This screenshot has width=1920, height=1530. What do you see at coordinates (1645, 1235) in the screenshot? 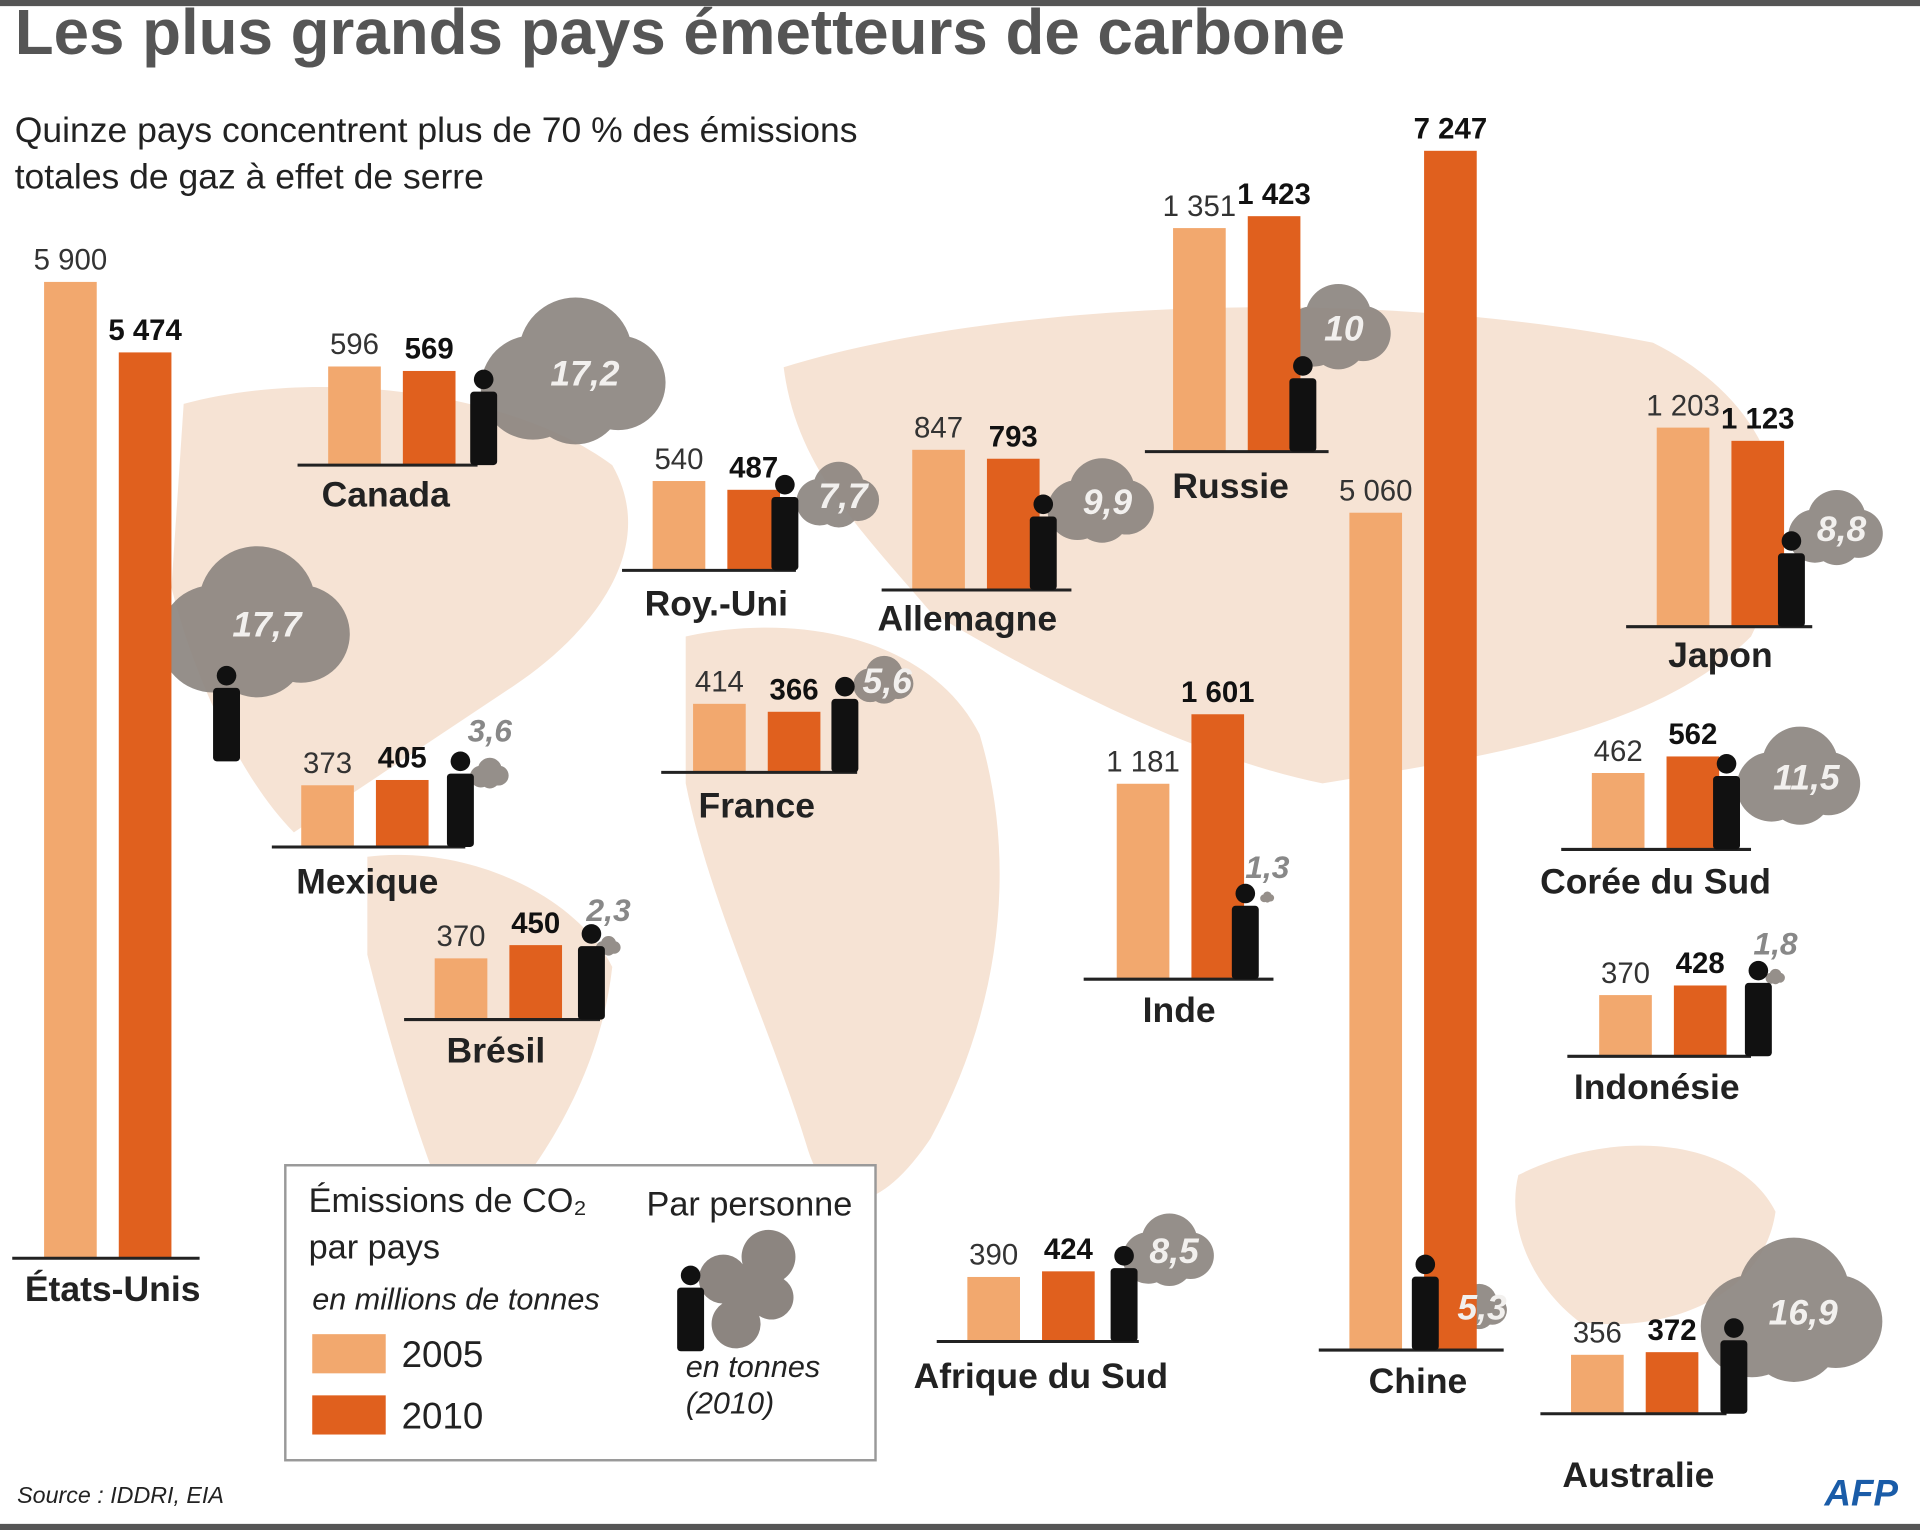
I see `map-australia` at bounding box center [1645, 1235].